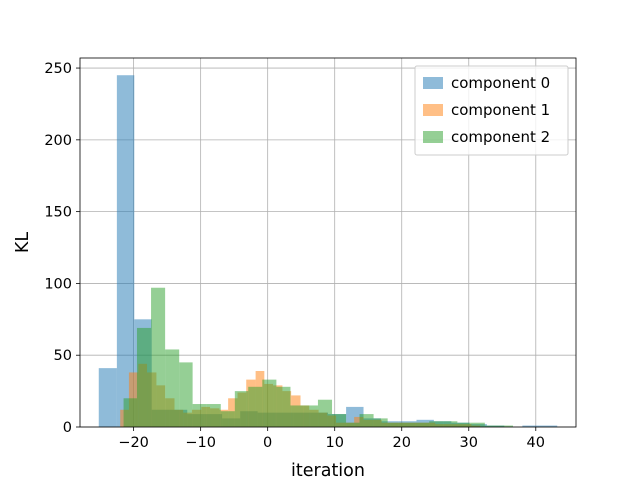 The height and width of the screenshot is (480, 640). I want to click on x-axis-label: iteration, so click(328, 470).